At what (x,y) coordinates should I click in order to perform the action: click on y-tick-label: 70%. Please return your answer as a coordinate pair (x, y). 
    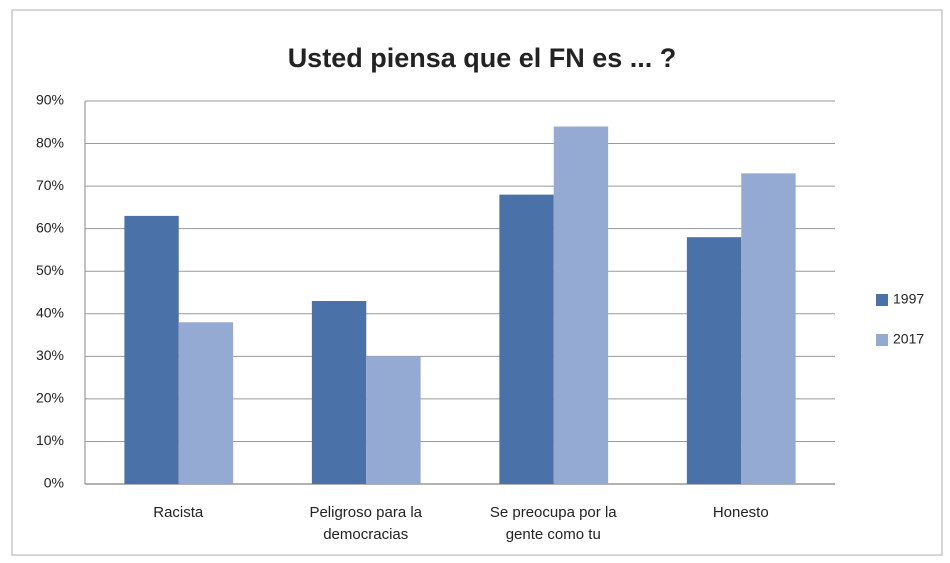
    Looking at the image, I should click on (50, 185).